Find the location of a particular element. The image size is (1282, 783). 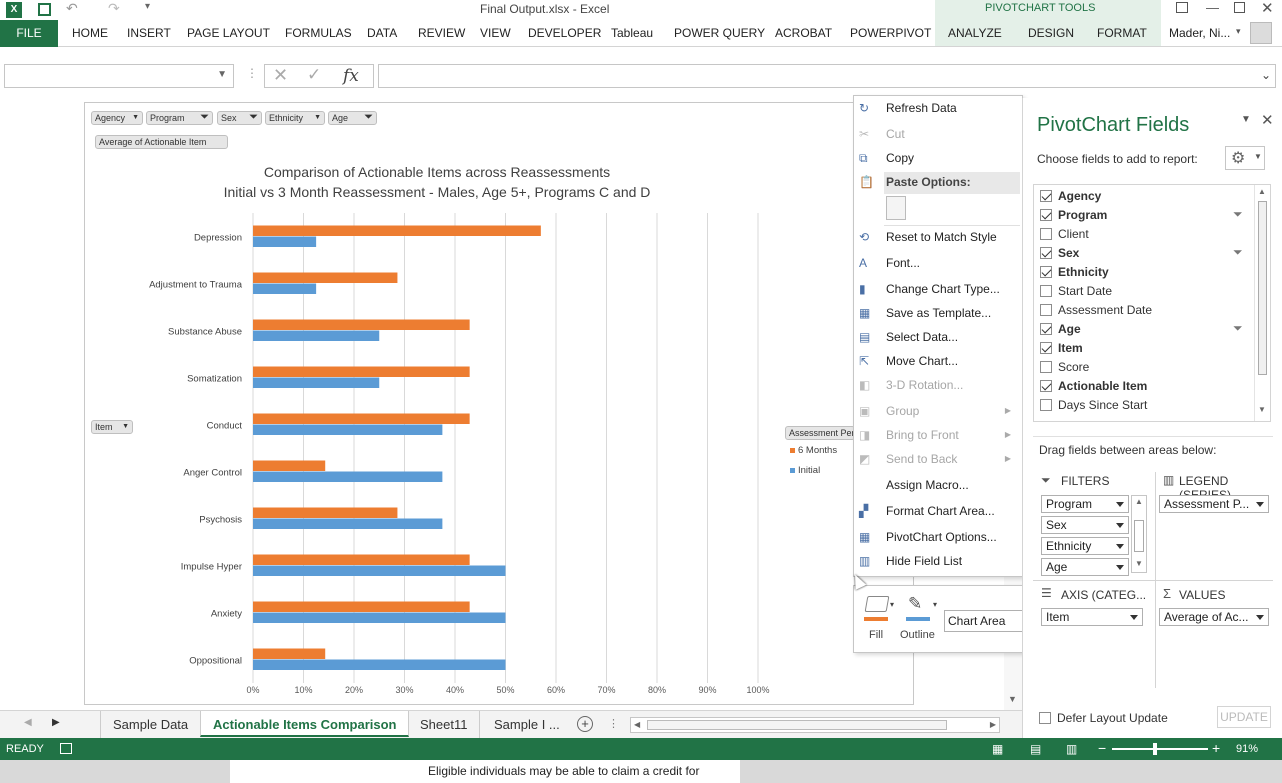

sheet-tab-actionable-items: Actionable Items Comparison is located at coordinates (305, 724).